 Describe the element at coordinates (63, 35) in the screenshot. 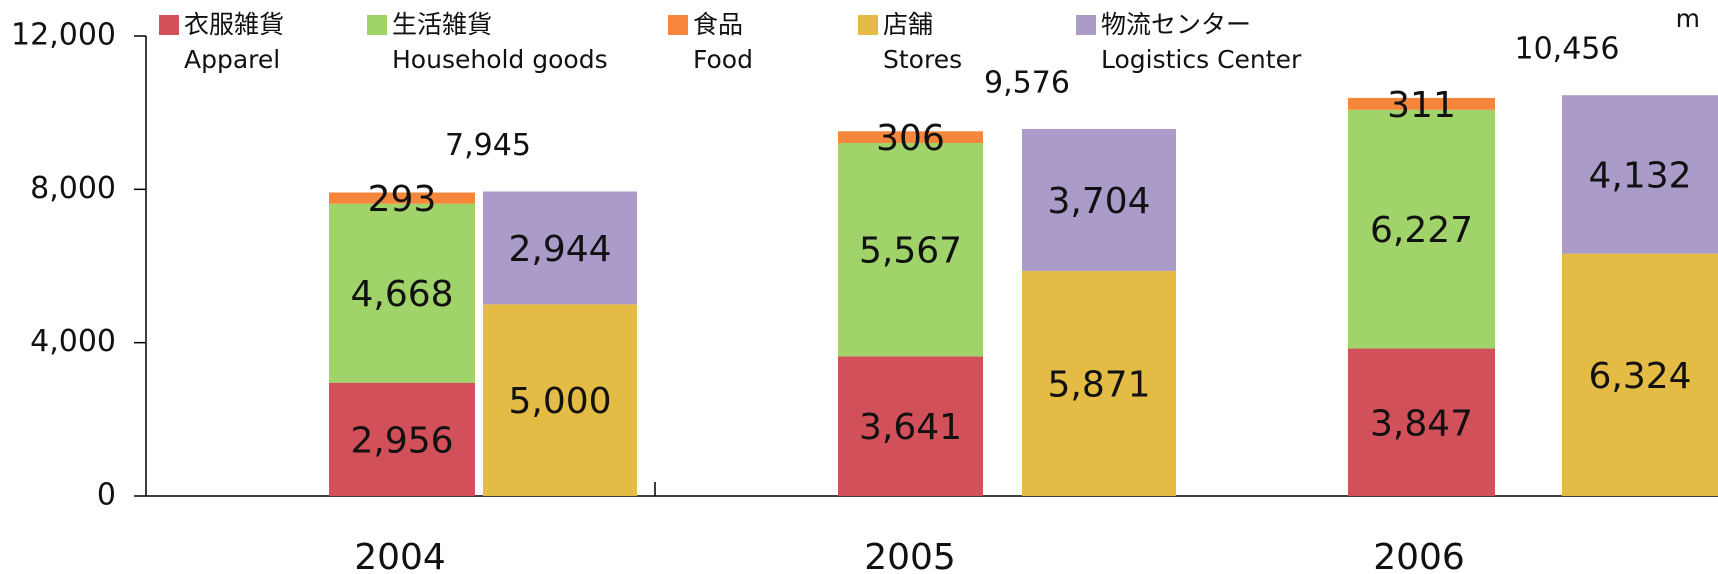

I see `y-tick-label: 12,000` at that location.